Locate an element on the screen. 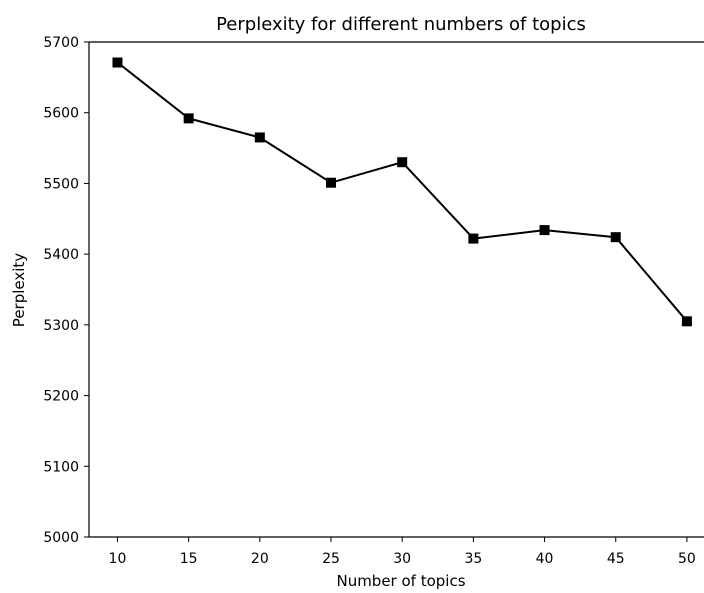 The height and width of the screenshot is (593, 704). x-tick-label: 50 is located at coordinates (687, 559).